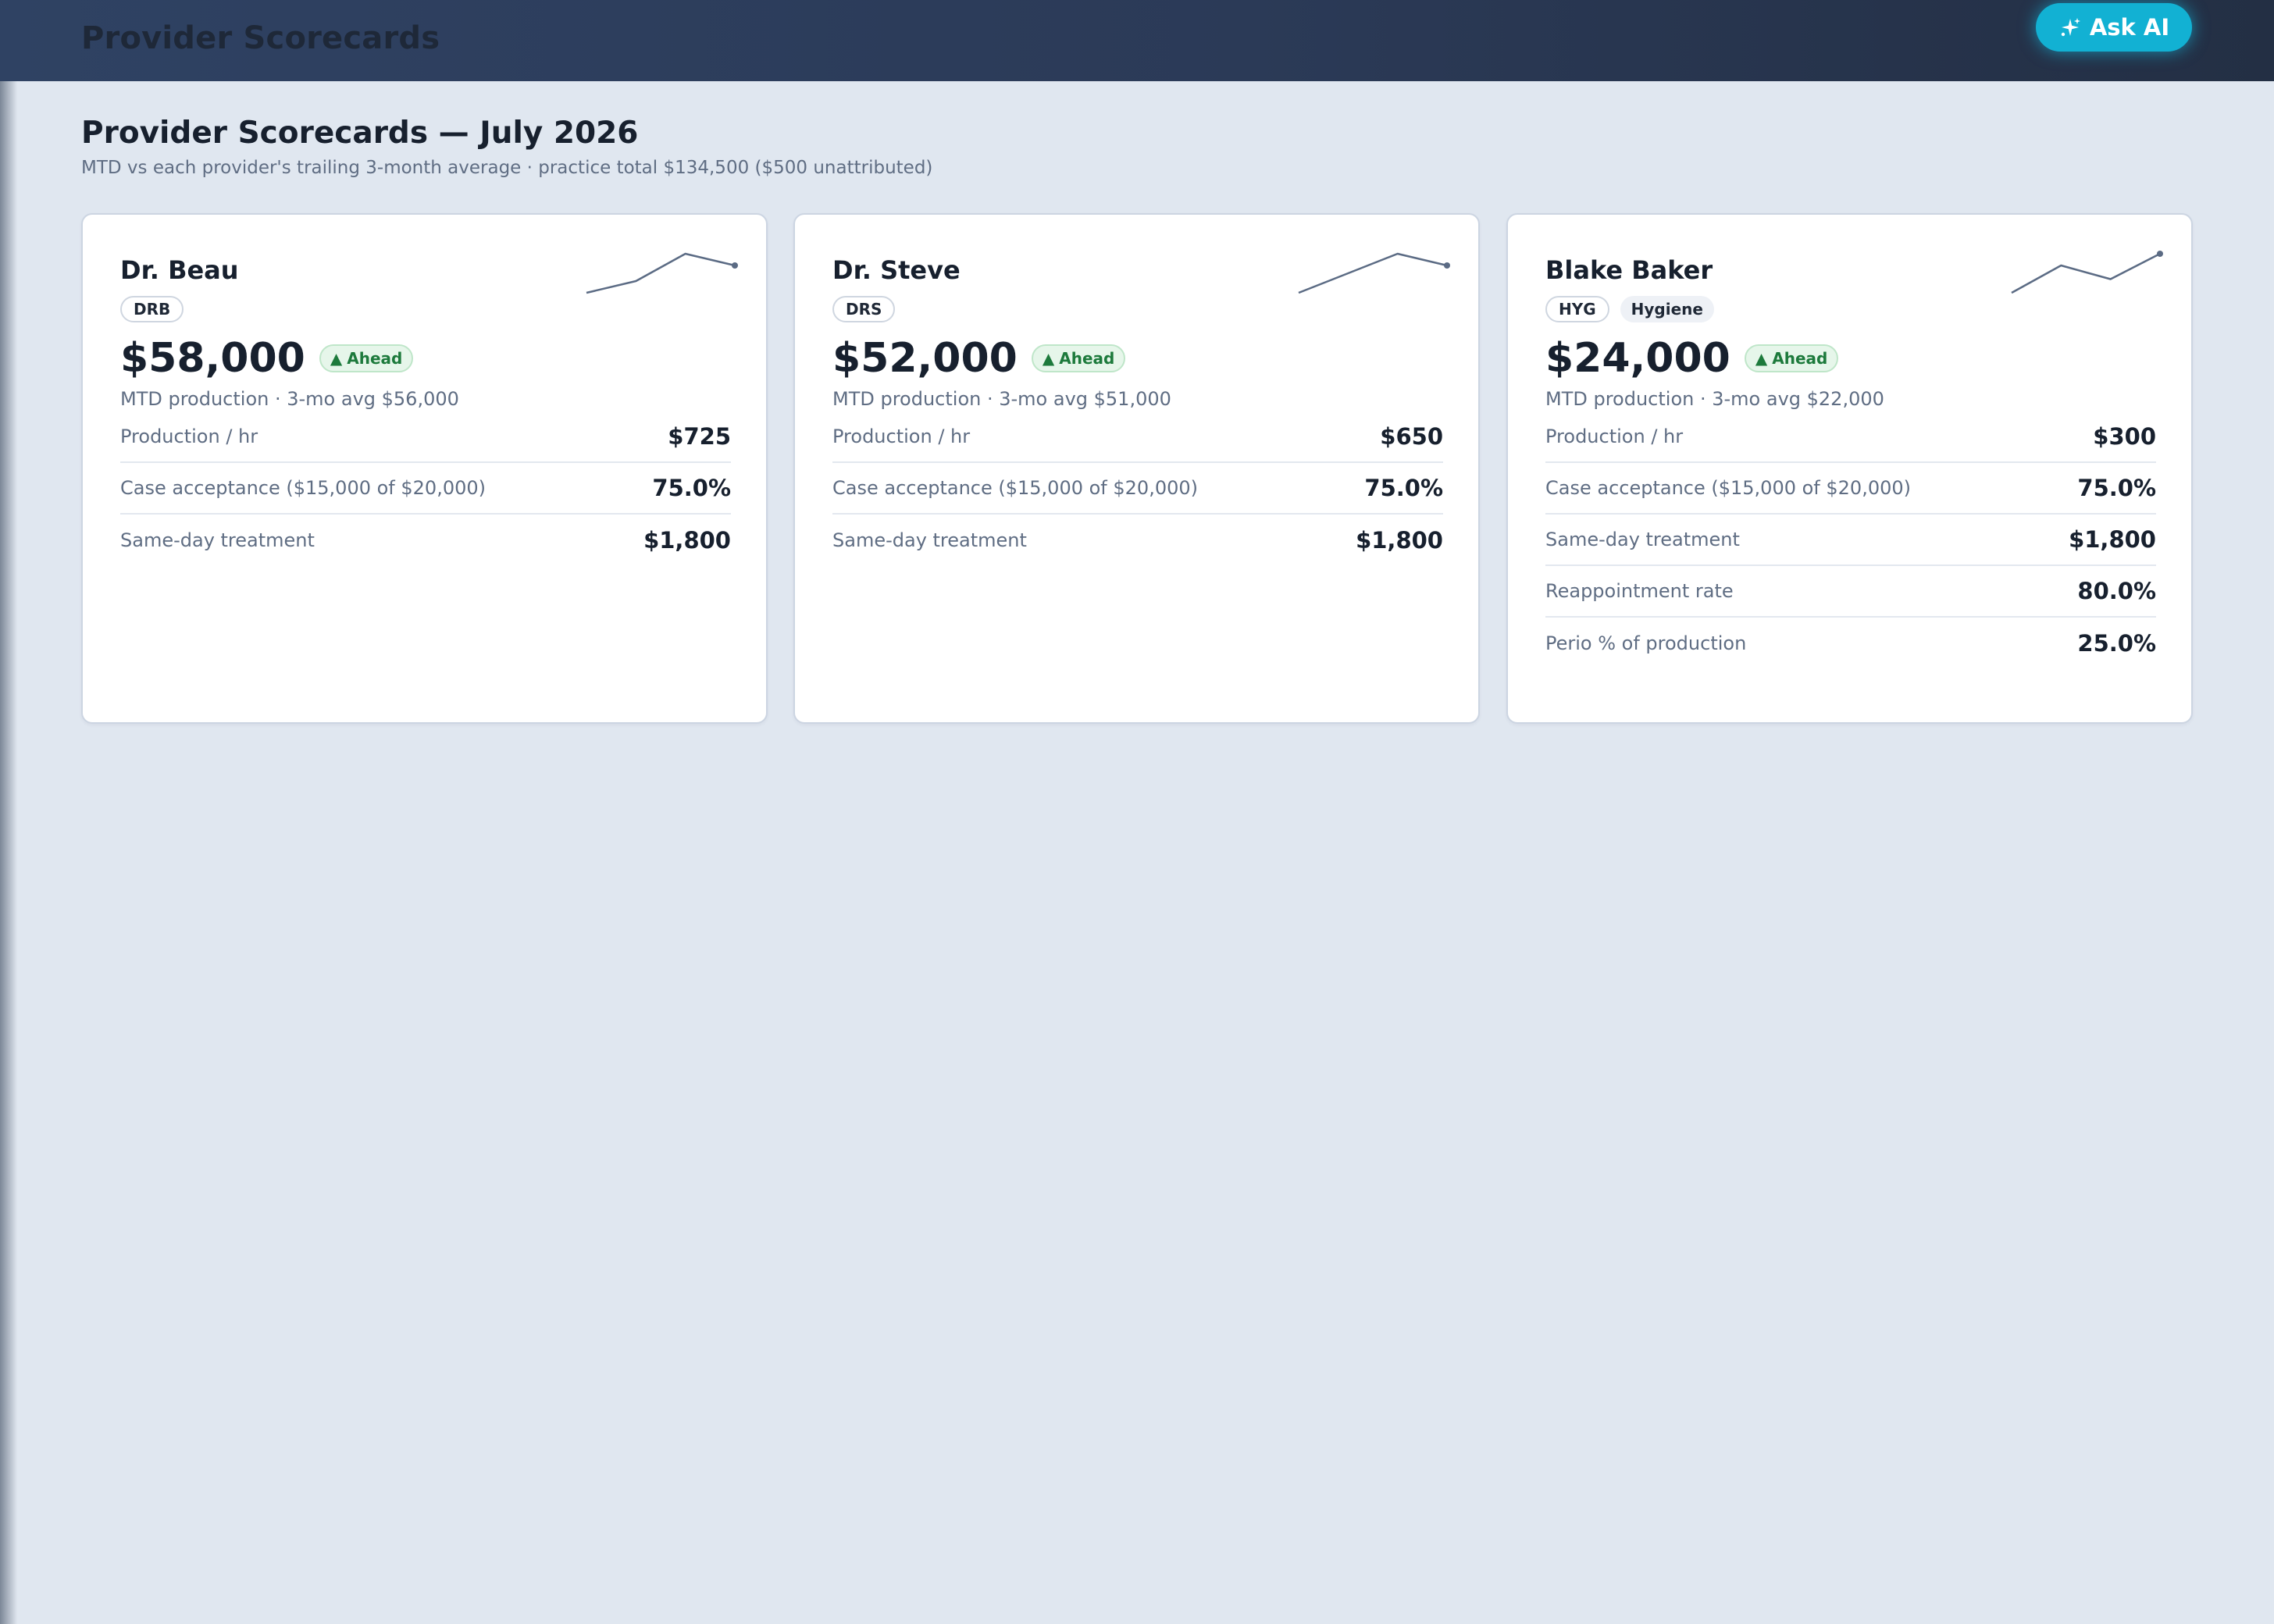 The image size is (2274, 1624). I want to click on provider-code-tag: DRS, so click(864, 309).